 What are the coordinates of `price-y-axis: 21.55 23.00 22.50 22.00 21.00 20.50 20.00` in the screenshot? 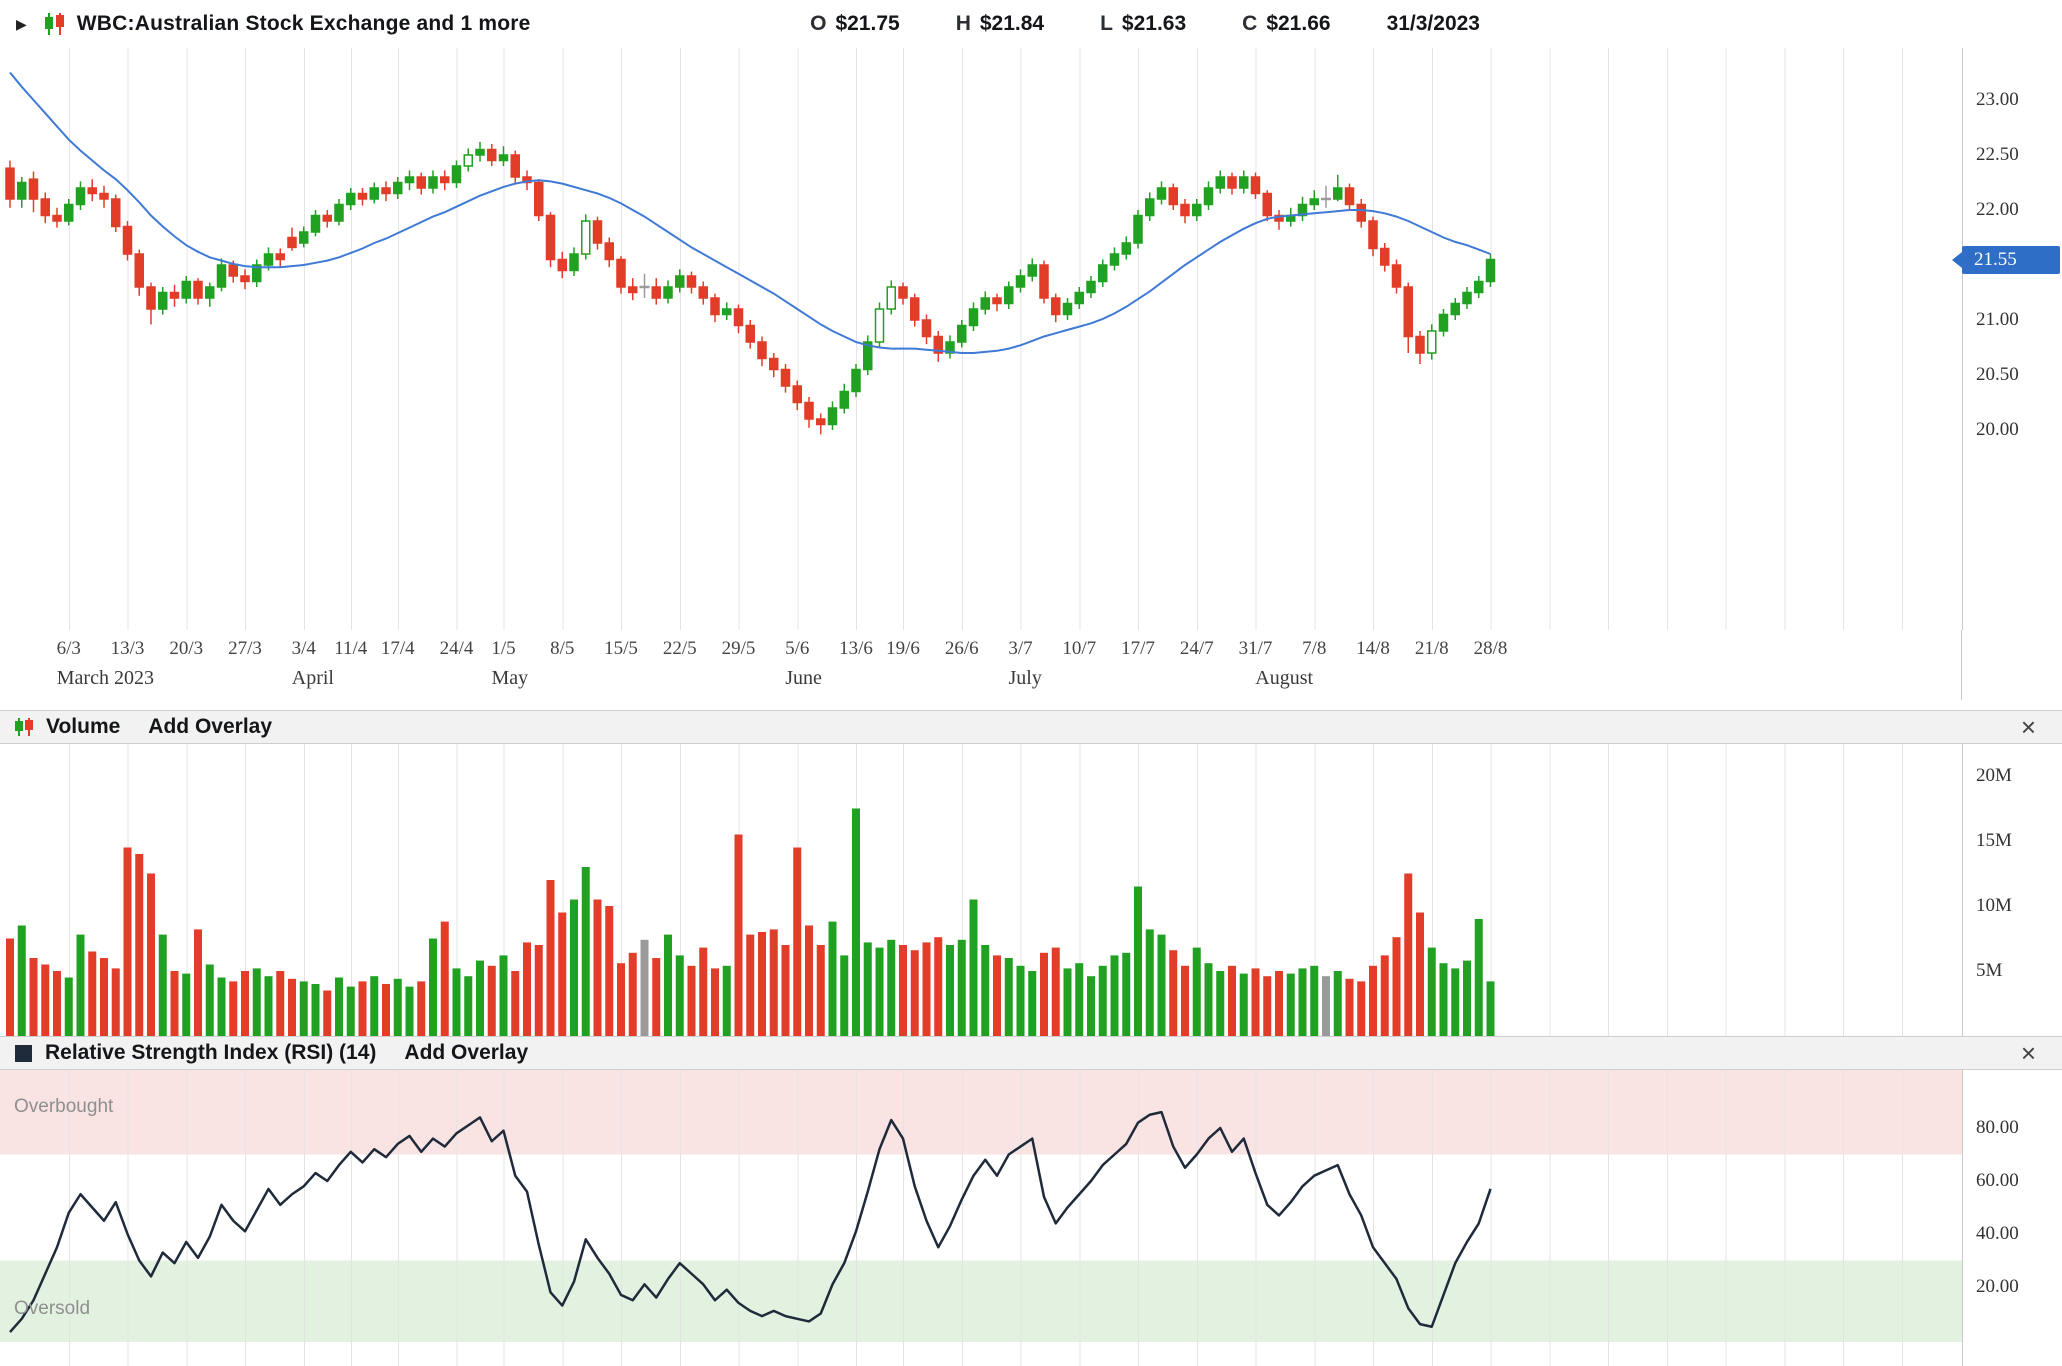 It's located at (2007, 339).